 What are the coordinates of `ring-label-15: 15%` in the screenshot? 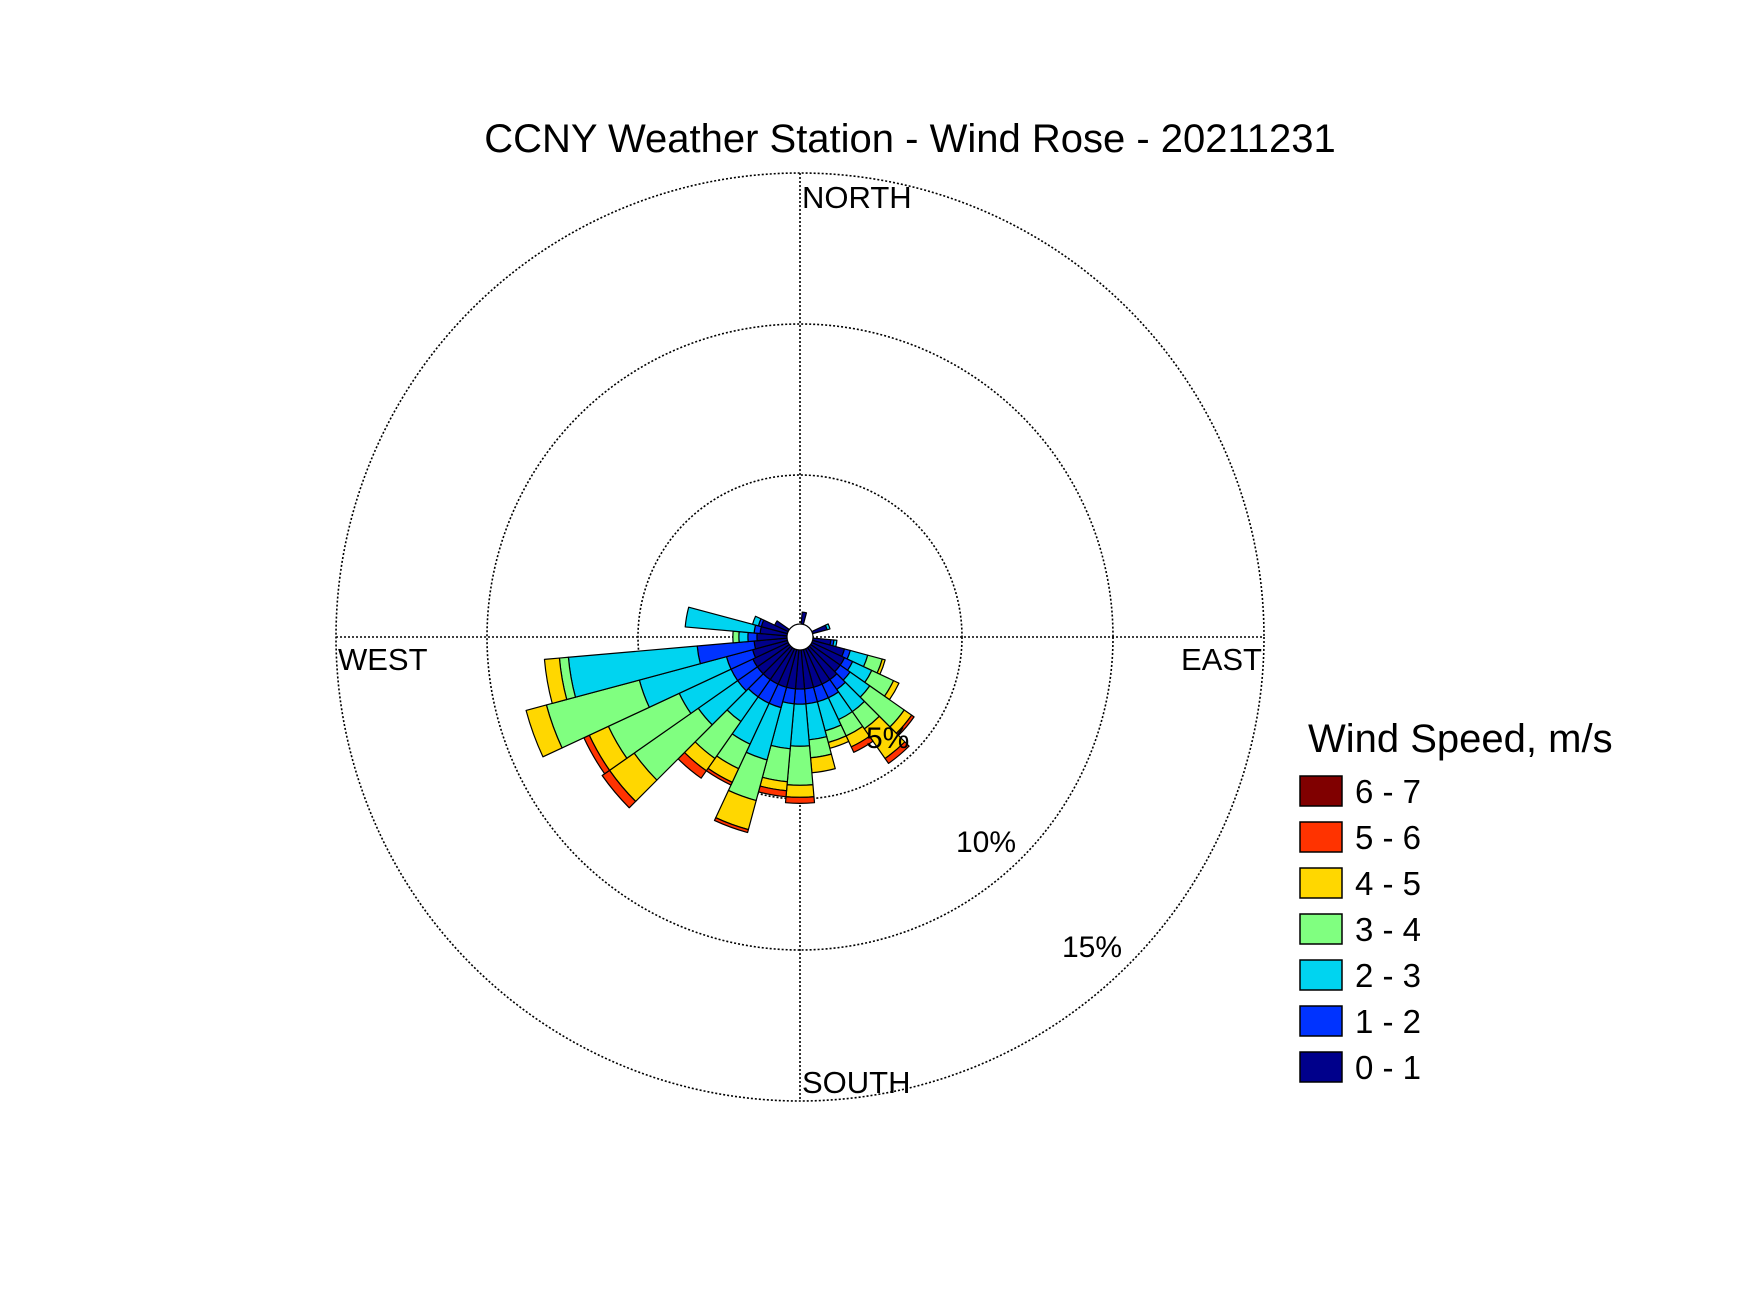 It's located at (1092, 947).